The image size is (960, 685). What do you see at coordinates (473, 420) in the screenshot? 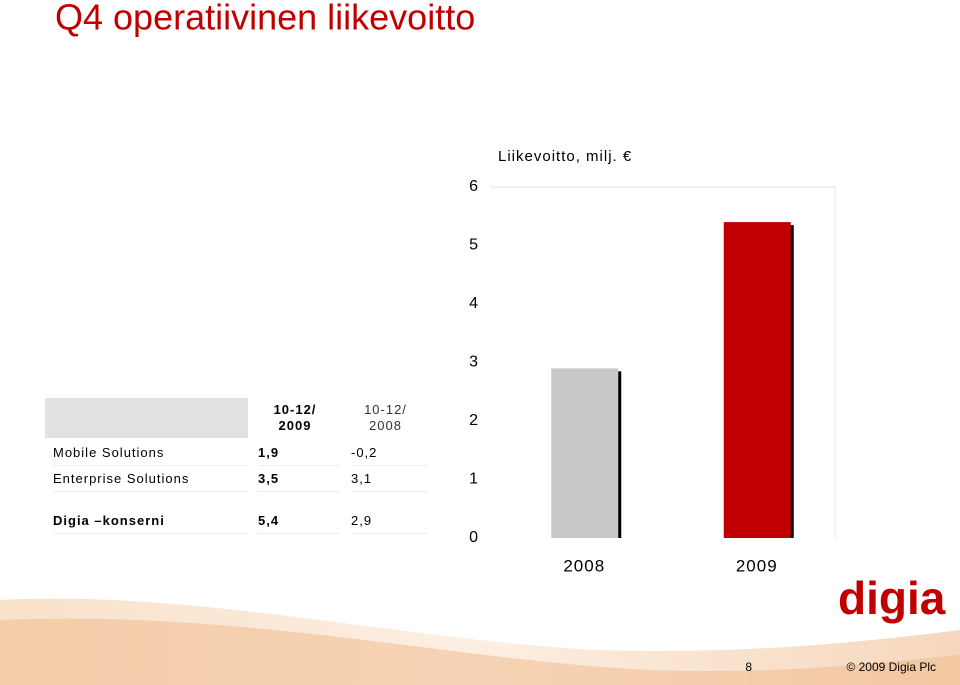
I see `y-tick-label: 2` at bounding box center [473, 420].